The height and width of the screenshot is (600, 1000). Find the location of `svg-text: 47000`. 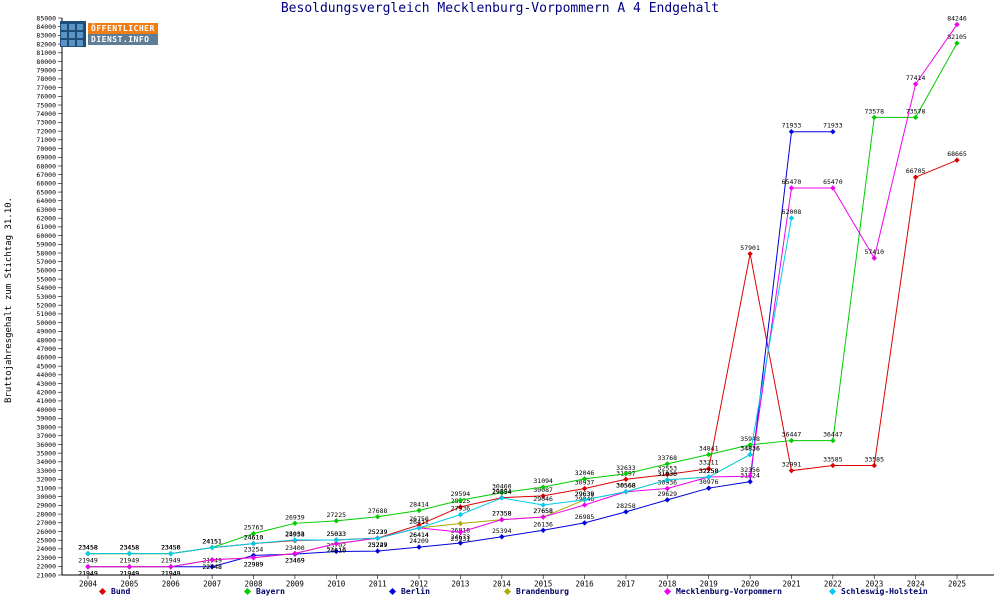

svg-text: 47000 is located at coordinates (46, 349).